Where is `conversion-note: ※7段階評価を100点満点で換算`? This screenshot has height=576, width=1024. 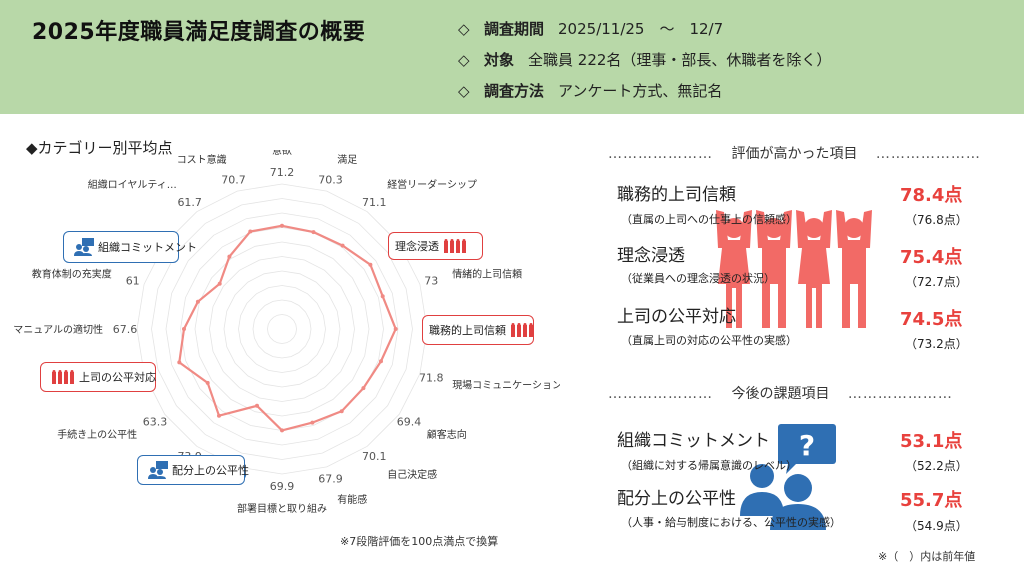
conversion-note: ※7段階評価を100点満点で換算 is located at coordinates (419, 541).